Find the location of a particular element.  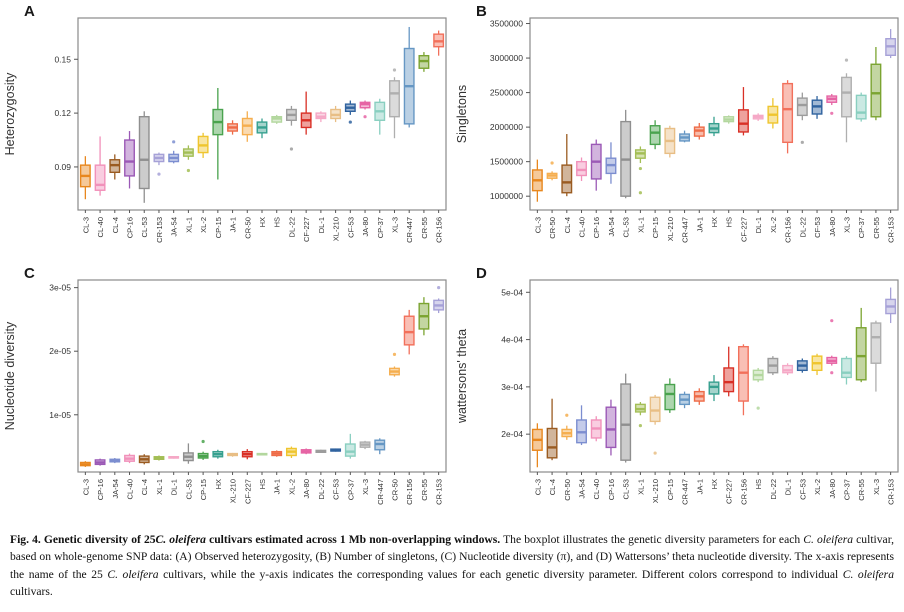

x-tick-label: JA-1 is located at coordinates (699, 486).